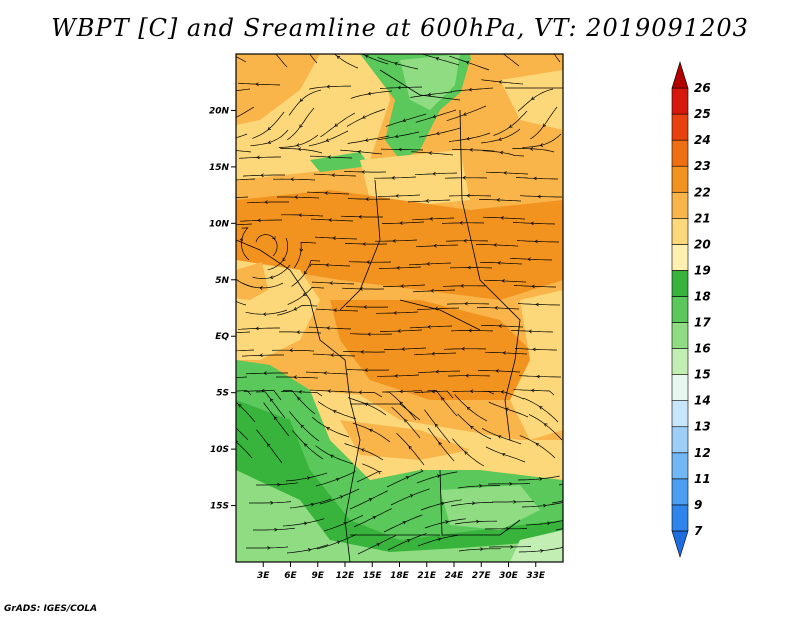 This screenshot has height=618, width=800. Describe the element at coordinates (420, 85) in the screenshot. I see `border-north` at that location.